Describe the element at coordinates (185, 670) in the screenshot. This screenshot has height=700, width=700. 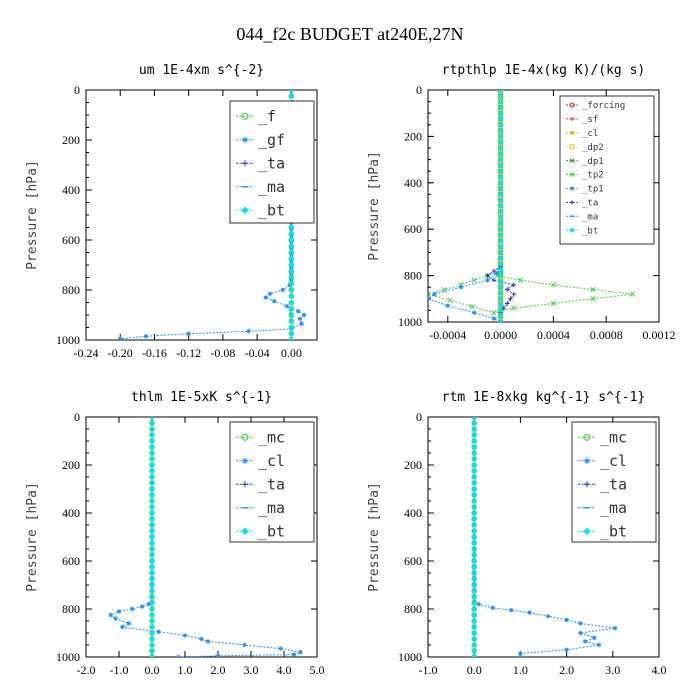
I see `x-tick-label: 1.0` at that location.